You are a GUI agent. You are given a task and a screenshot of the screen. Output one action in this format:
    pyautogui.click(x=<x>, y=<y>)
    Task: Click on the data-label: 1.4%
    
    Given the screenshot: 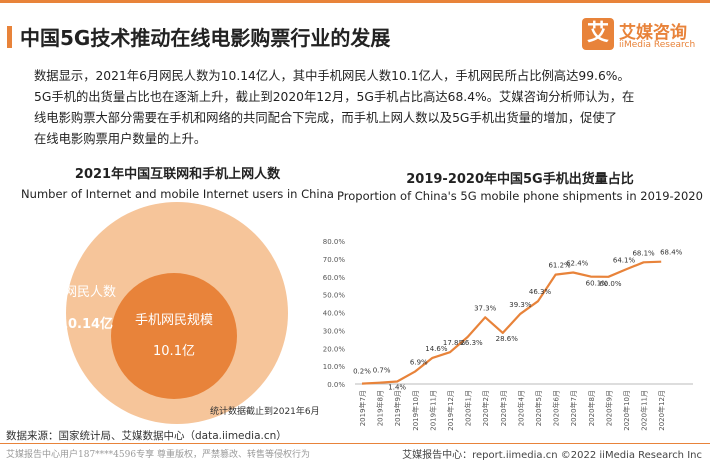 What is the action you would take?
    pyautogui.click(x=397, y=387)
    